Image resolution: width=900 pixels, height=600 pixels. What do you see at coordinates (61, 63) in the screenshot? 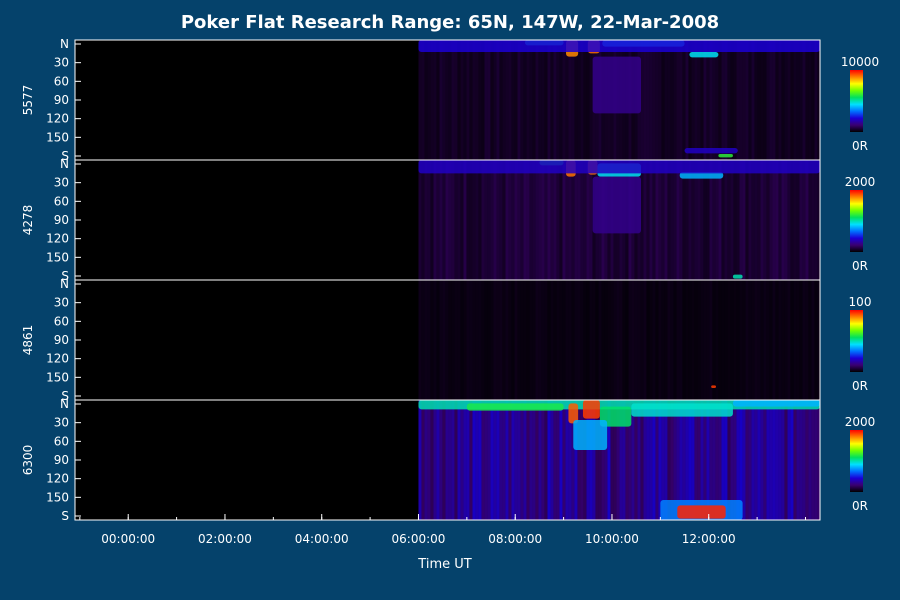
I see `y-tick-label-5577-1: 30` at bounding box center [61, 63].